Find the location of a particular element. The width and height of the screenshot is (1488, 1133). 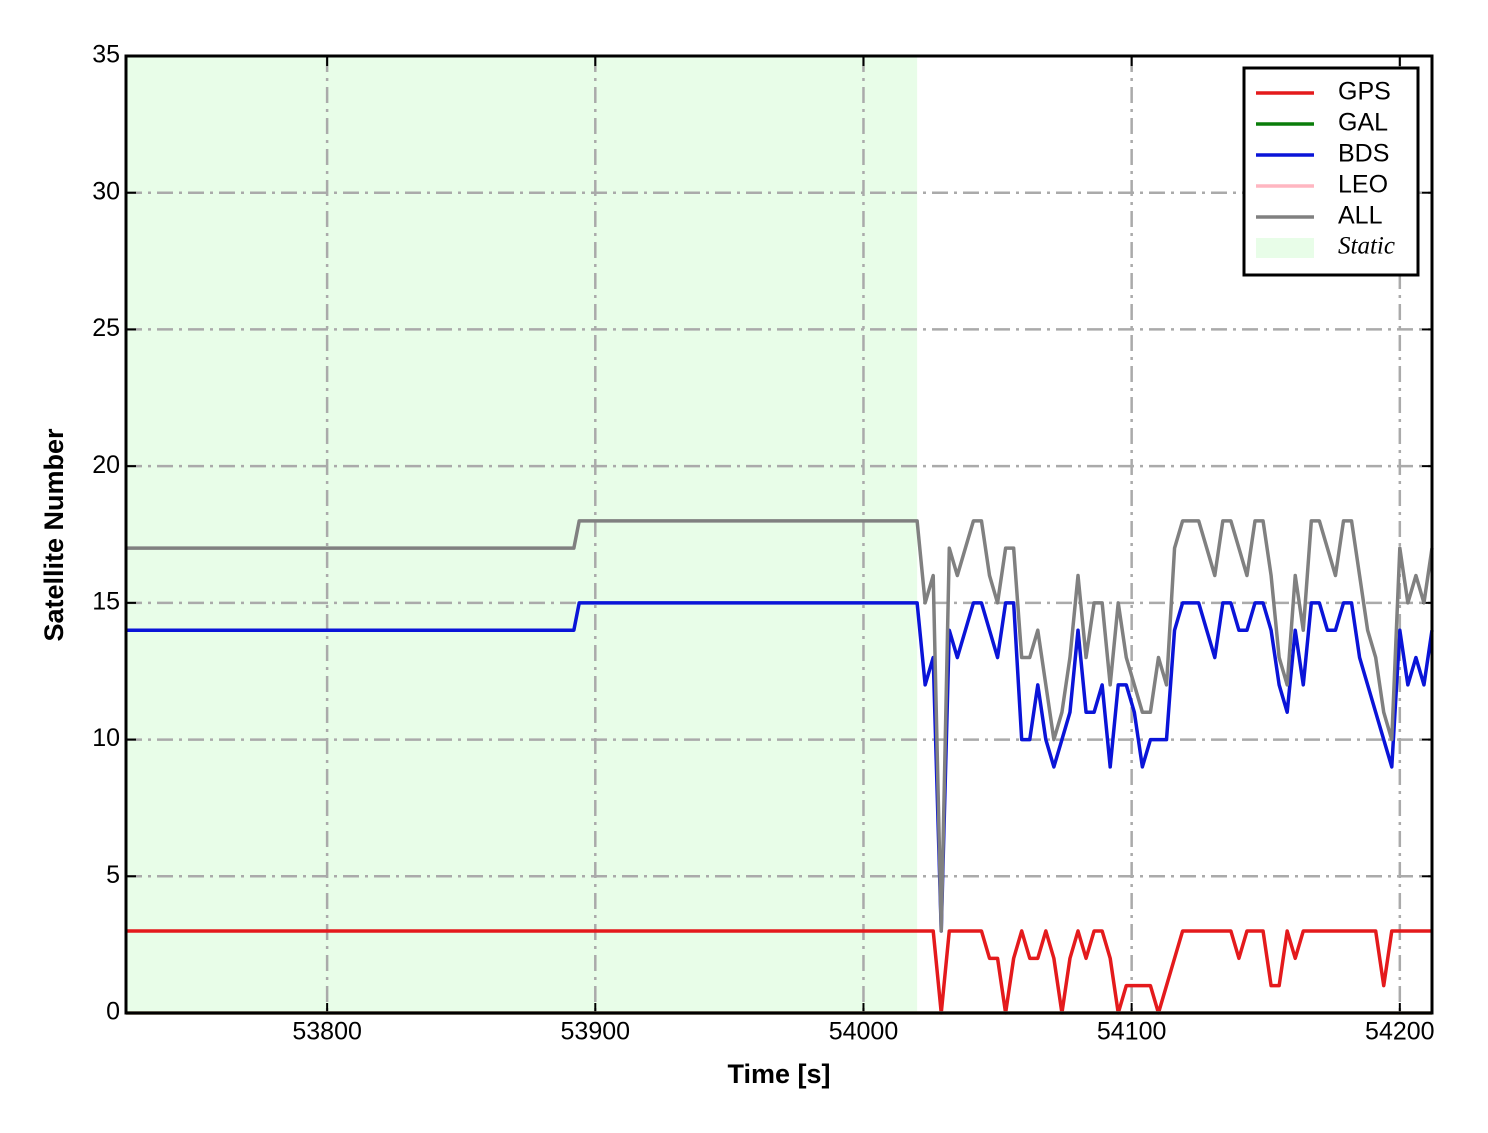

x-tick-label: 53900 is located at coordinates (596, 1032).